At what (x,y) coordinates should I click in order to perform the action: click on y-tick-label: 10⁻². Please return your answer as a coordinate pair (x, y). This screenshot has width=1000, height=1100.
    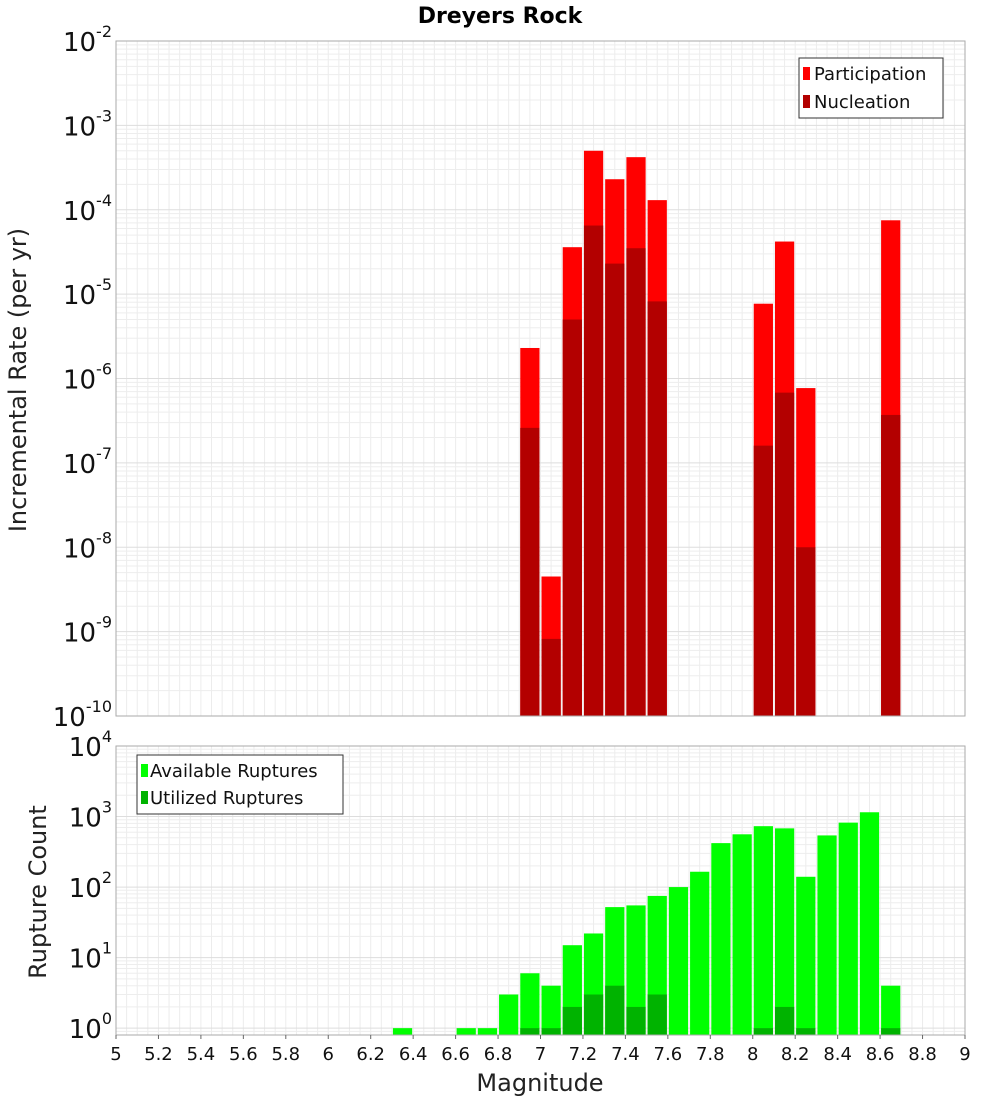
    Looking at the image, I should click on (87, 40).